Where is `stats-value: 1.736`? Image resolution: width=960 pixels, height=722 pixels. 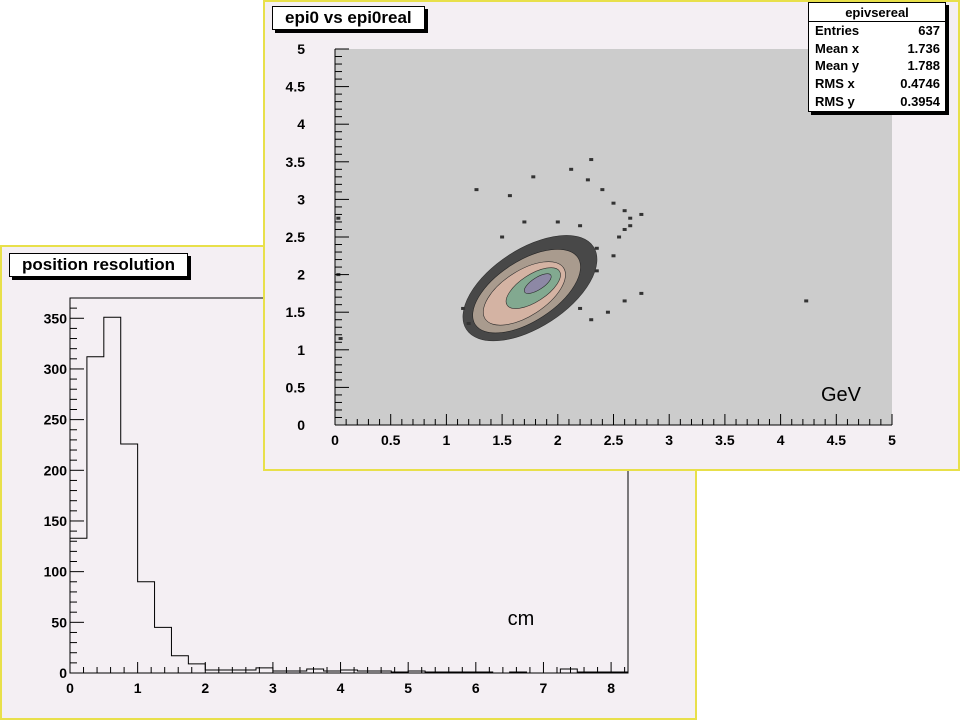 stats-value: 1.736 is located at coordinates (923, 48).